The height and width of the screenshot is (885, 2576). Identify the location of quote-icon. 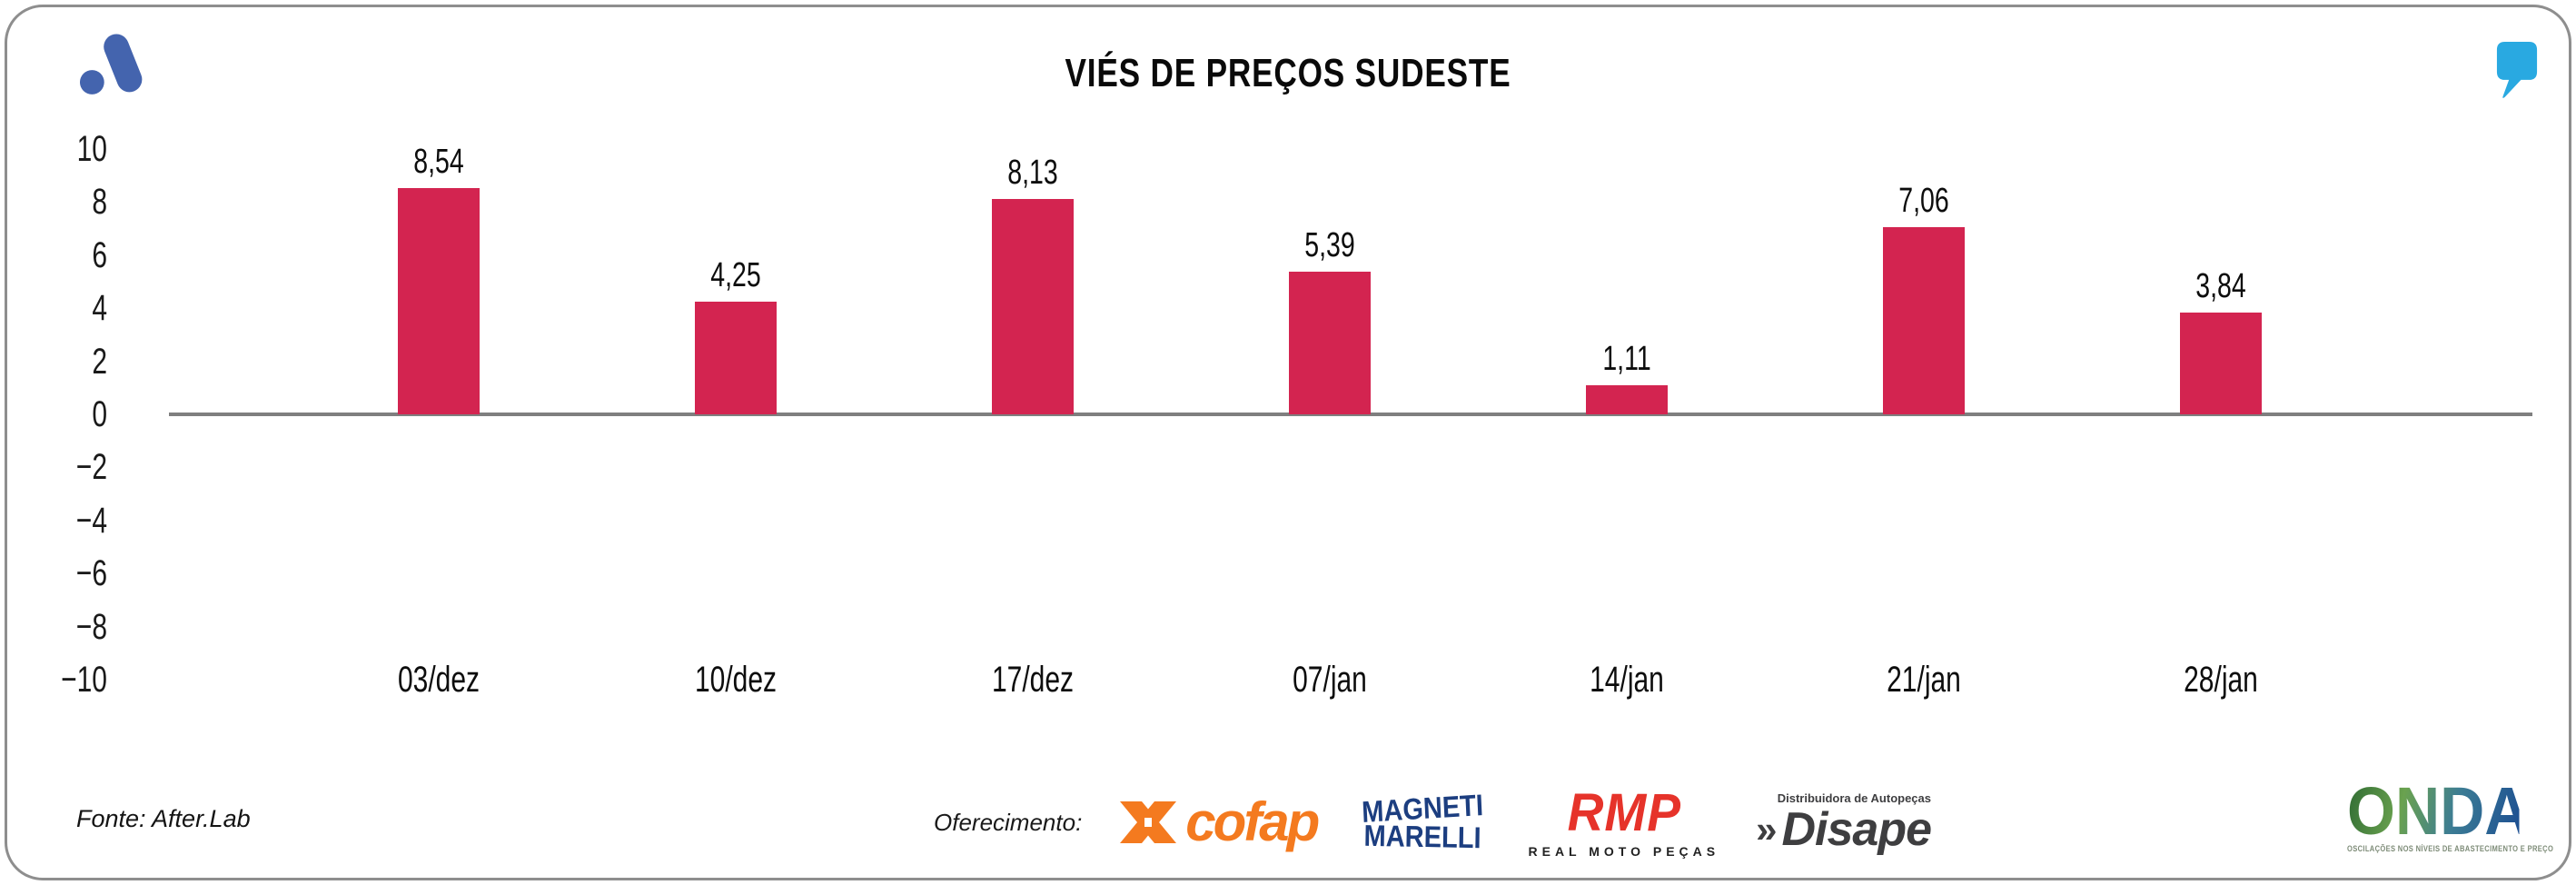
(2517, 70).